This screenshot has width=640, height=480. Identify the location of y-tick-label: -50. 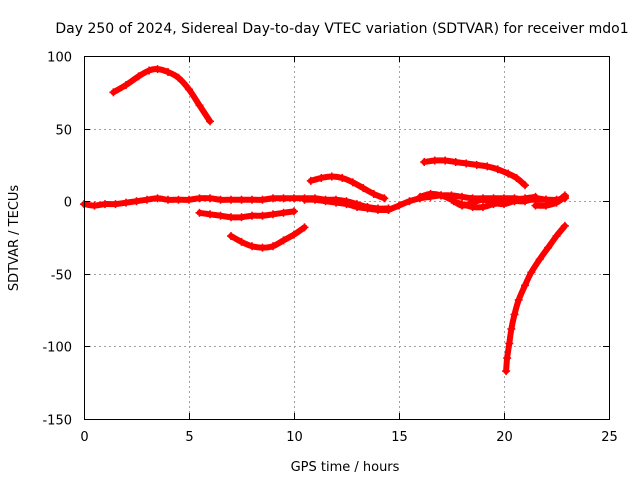
(61, 276).